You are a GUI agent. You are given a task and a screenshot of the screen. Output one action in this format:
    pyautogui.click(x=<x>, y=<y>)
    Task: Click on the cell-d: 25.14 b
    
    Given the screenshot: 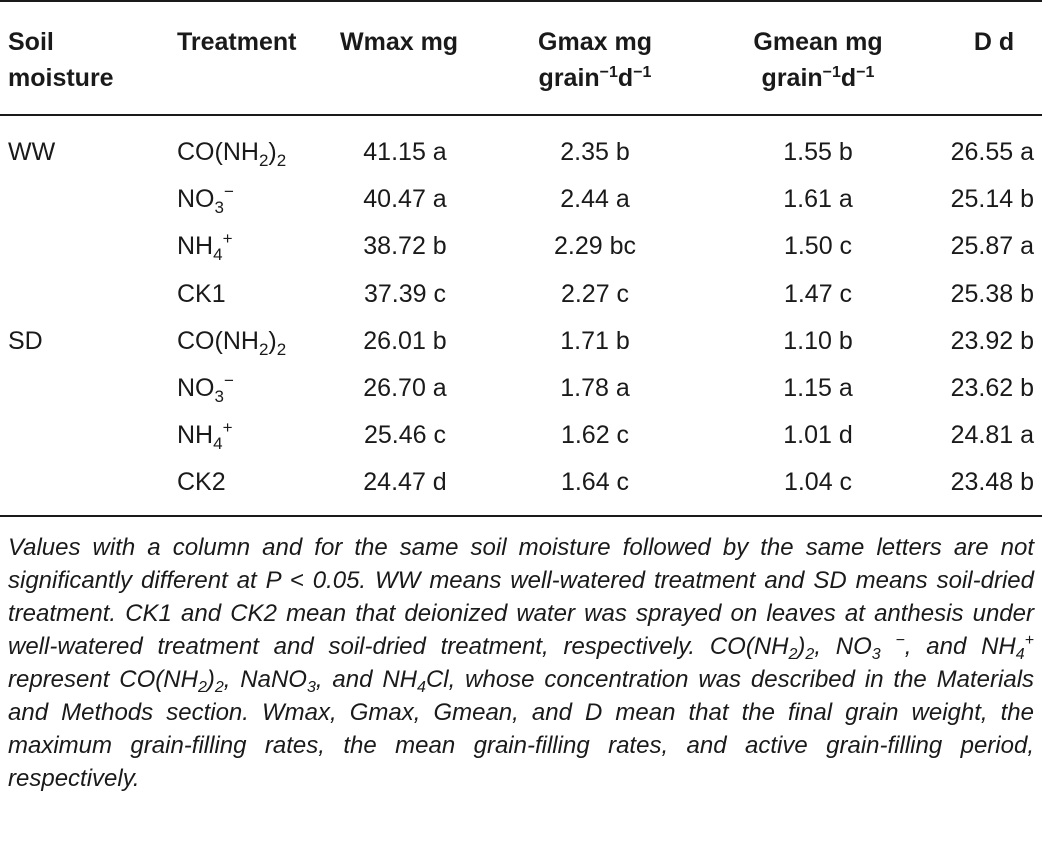 What is the action you would take?
    pyautogui.click(x=992, y=199)
    